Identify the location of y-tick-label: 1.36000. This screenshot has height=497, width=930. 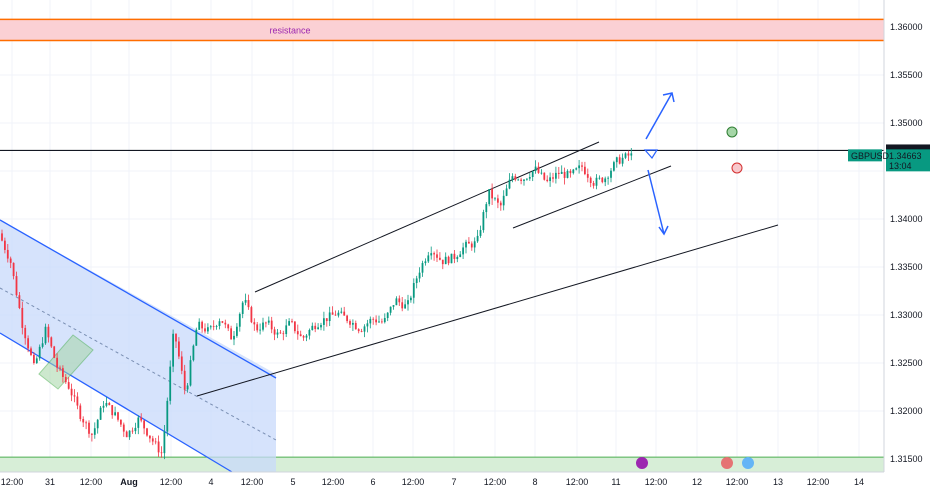
(906, 27).